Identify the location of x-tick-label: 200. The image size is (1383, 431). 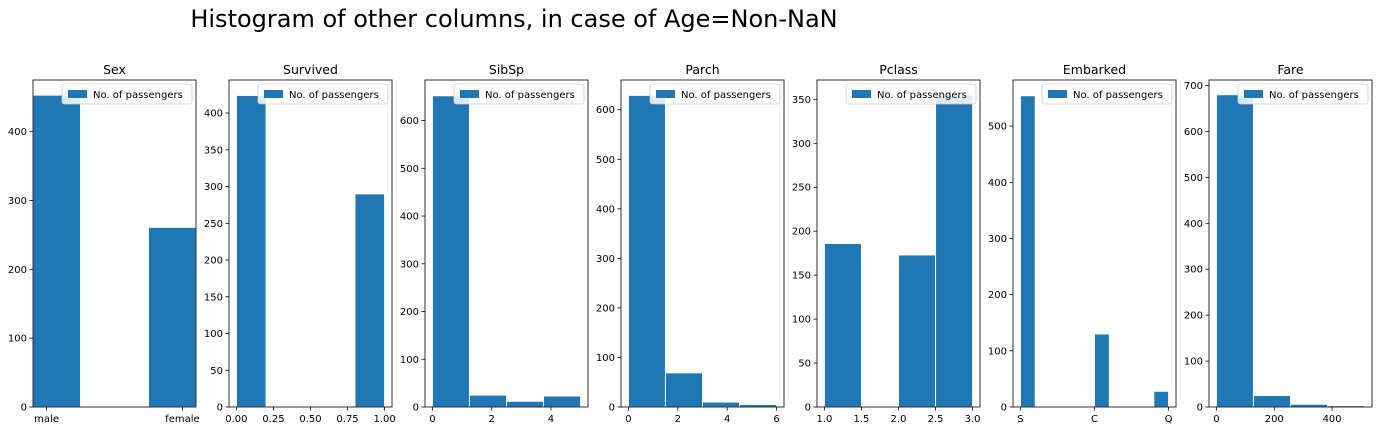
(1274, 419).